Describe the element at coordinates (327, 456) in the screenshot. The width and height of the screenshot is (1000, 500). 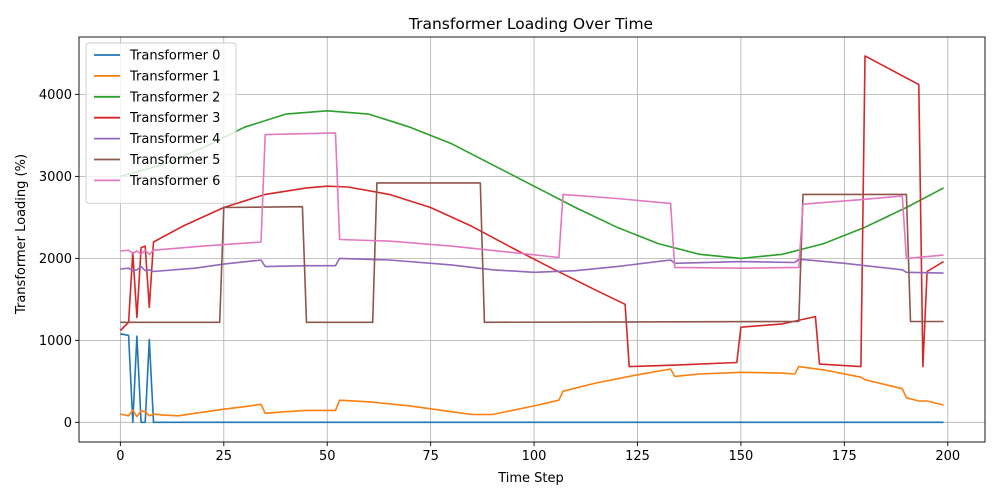
I see `x-tick-label: 50` at that location.